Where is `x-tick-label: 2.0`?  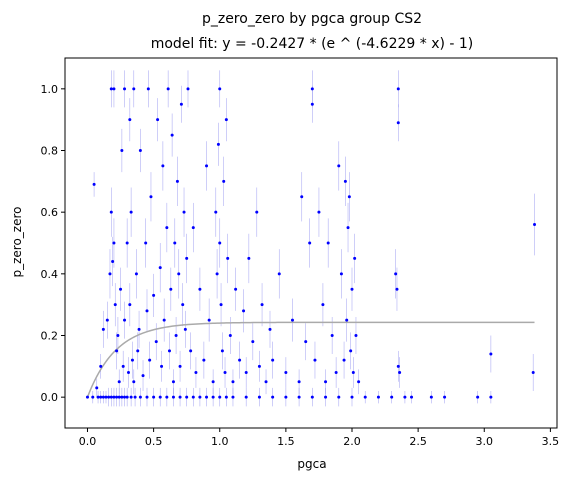 x-tick-label: 2.0 is located at coordinates (352, 441).